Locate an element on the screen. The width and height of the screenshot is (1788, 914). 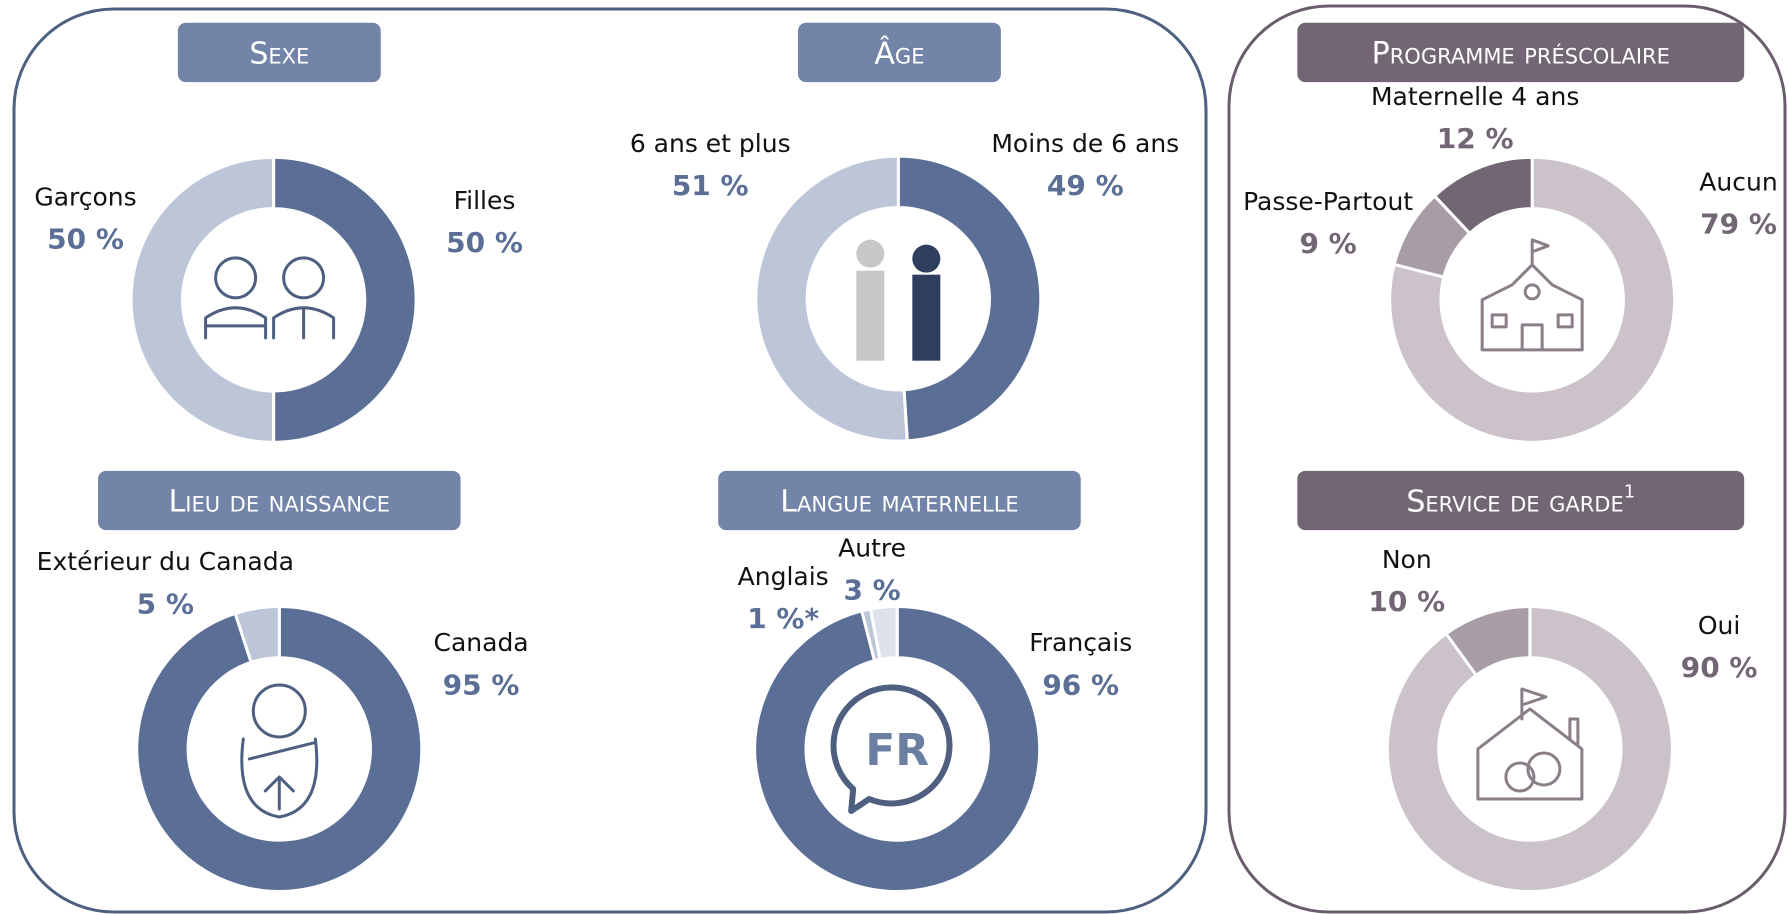
slice-value: 49 % is located at coordinates (1085, 185).